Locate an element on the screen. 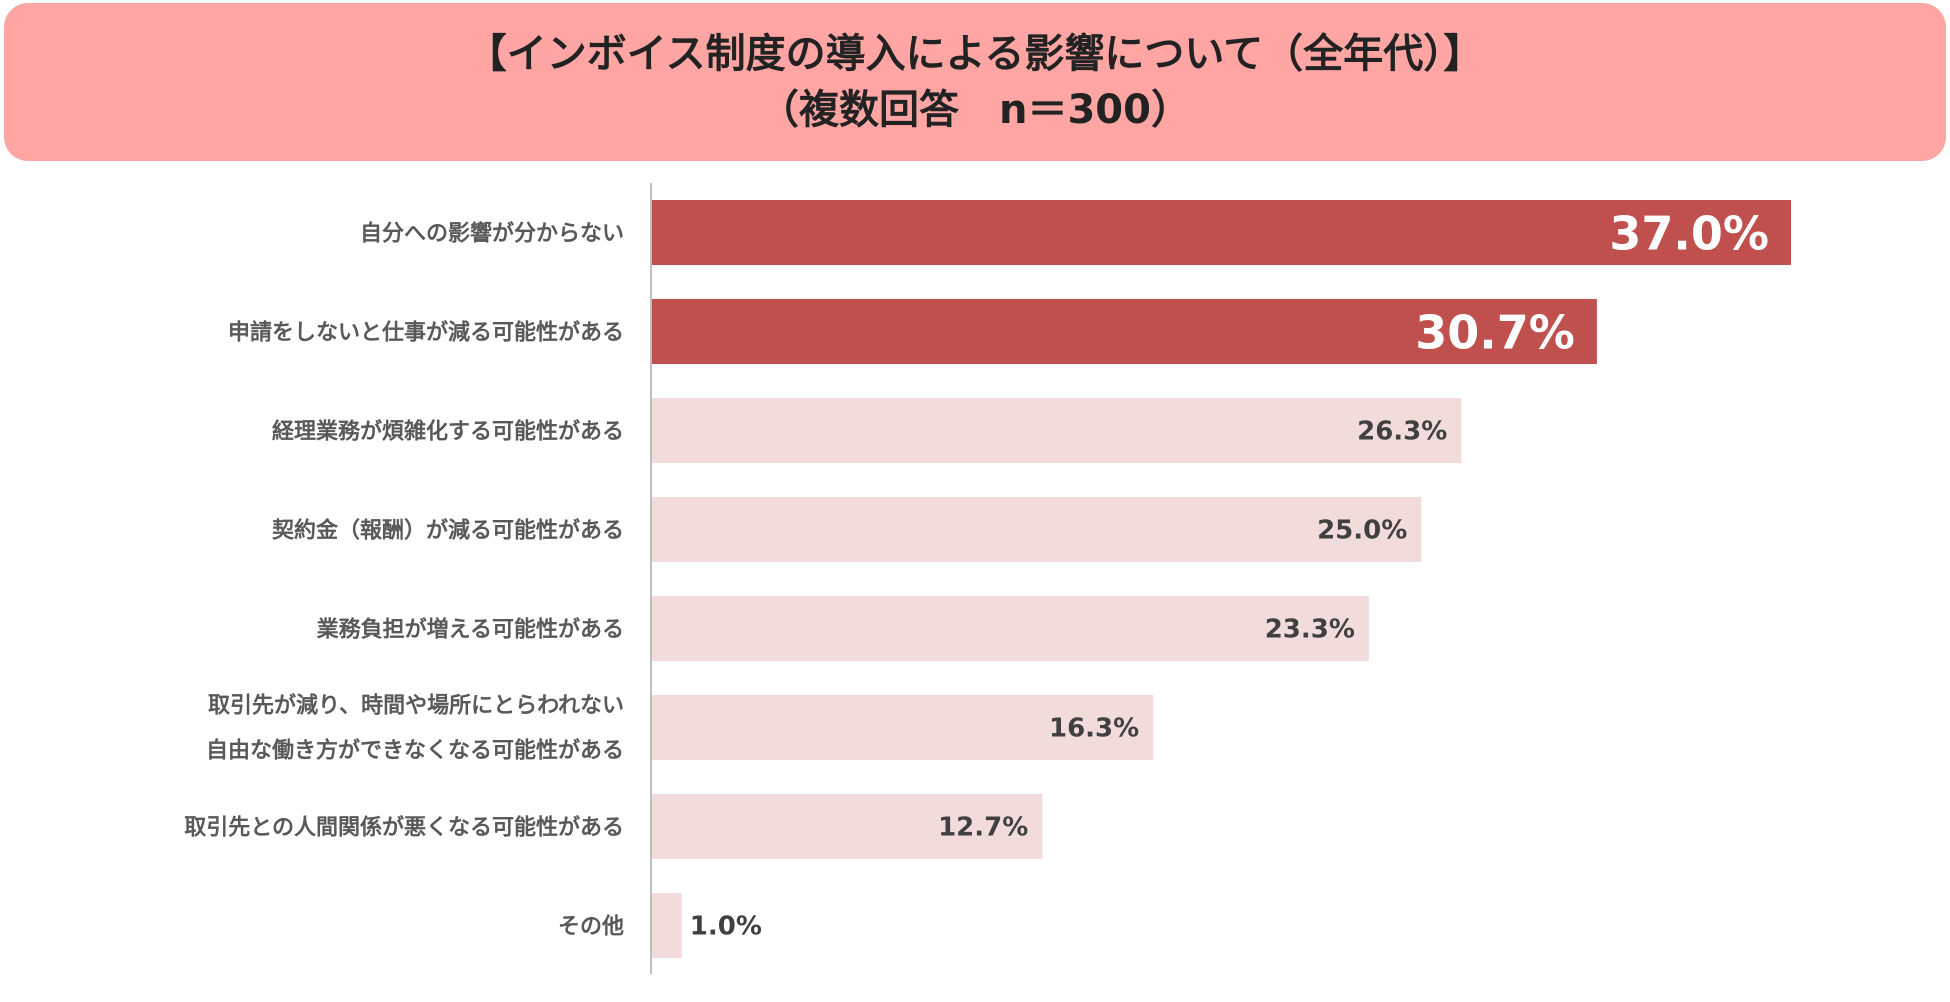  category-label: 取引先が減り、時間や場所にとらわれない is located at coordinates (416, 706).